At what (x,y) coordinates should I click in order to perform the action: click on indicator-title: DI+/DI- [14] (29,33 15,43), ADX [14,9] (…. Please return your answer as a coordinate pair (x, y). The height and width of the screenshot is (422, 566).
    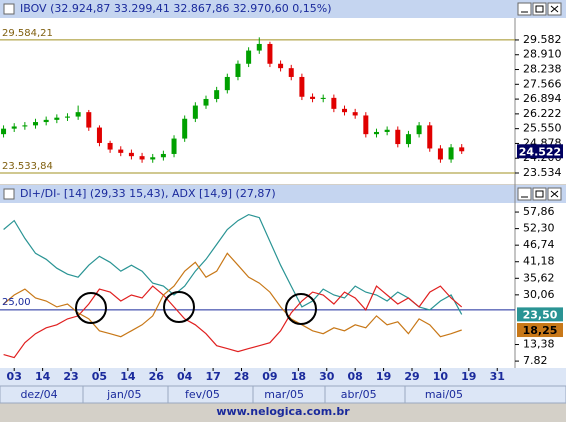
    Looking at the image, I should click on (148, 193).